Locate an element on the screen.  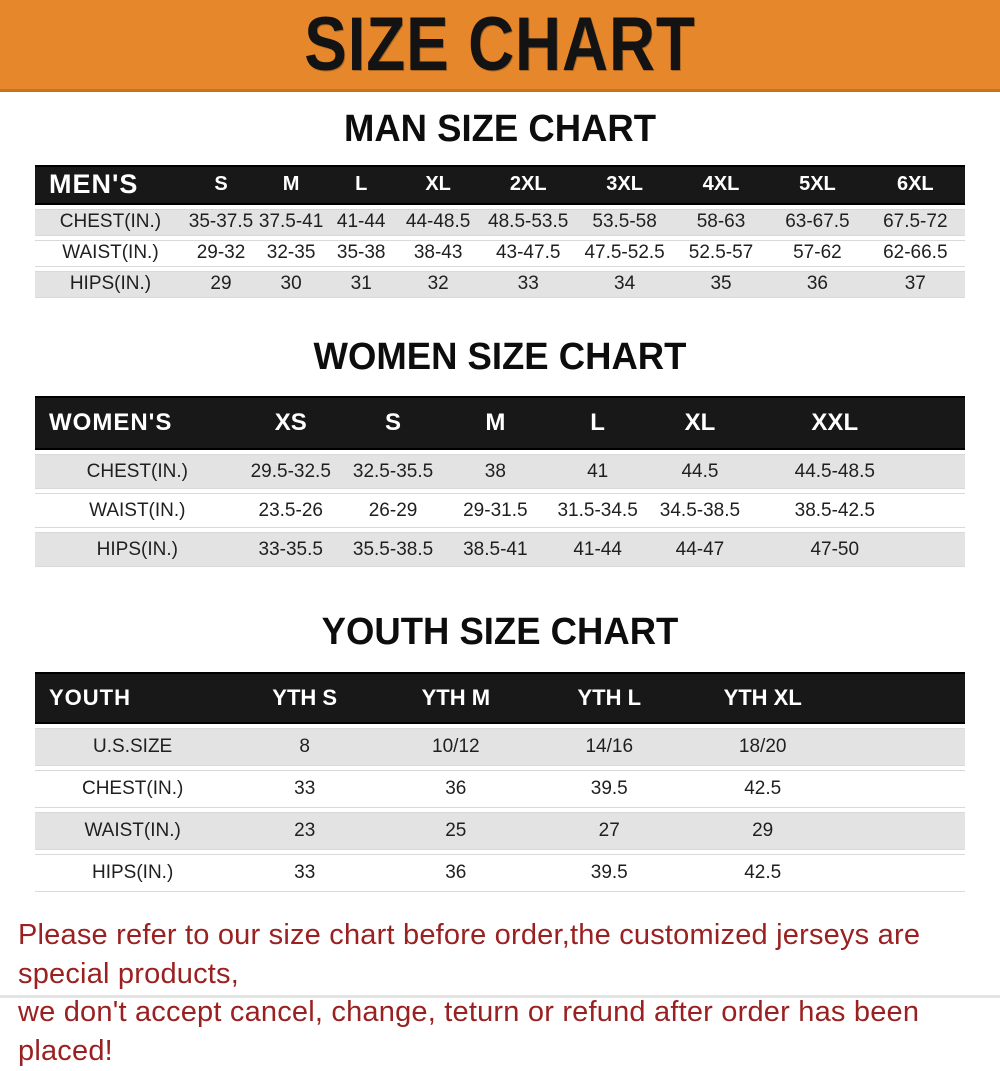
cell: 29 is located at coordinates (762, 830).